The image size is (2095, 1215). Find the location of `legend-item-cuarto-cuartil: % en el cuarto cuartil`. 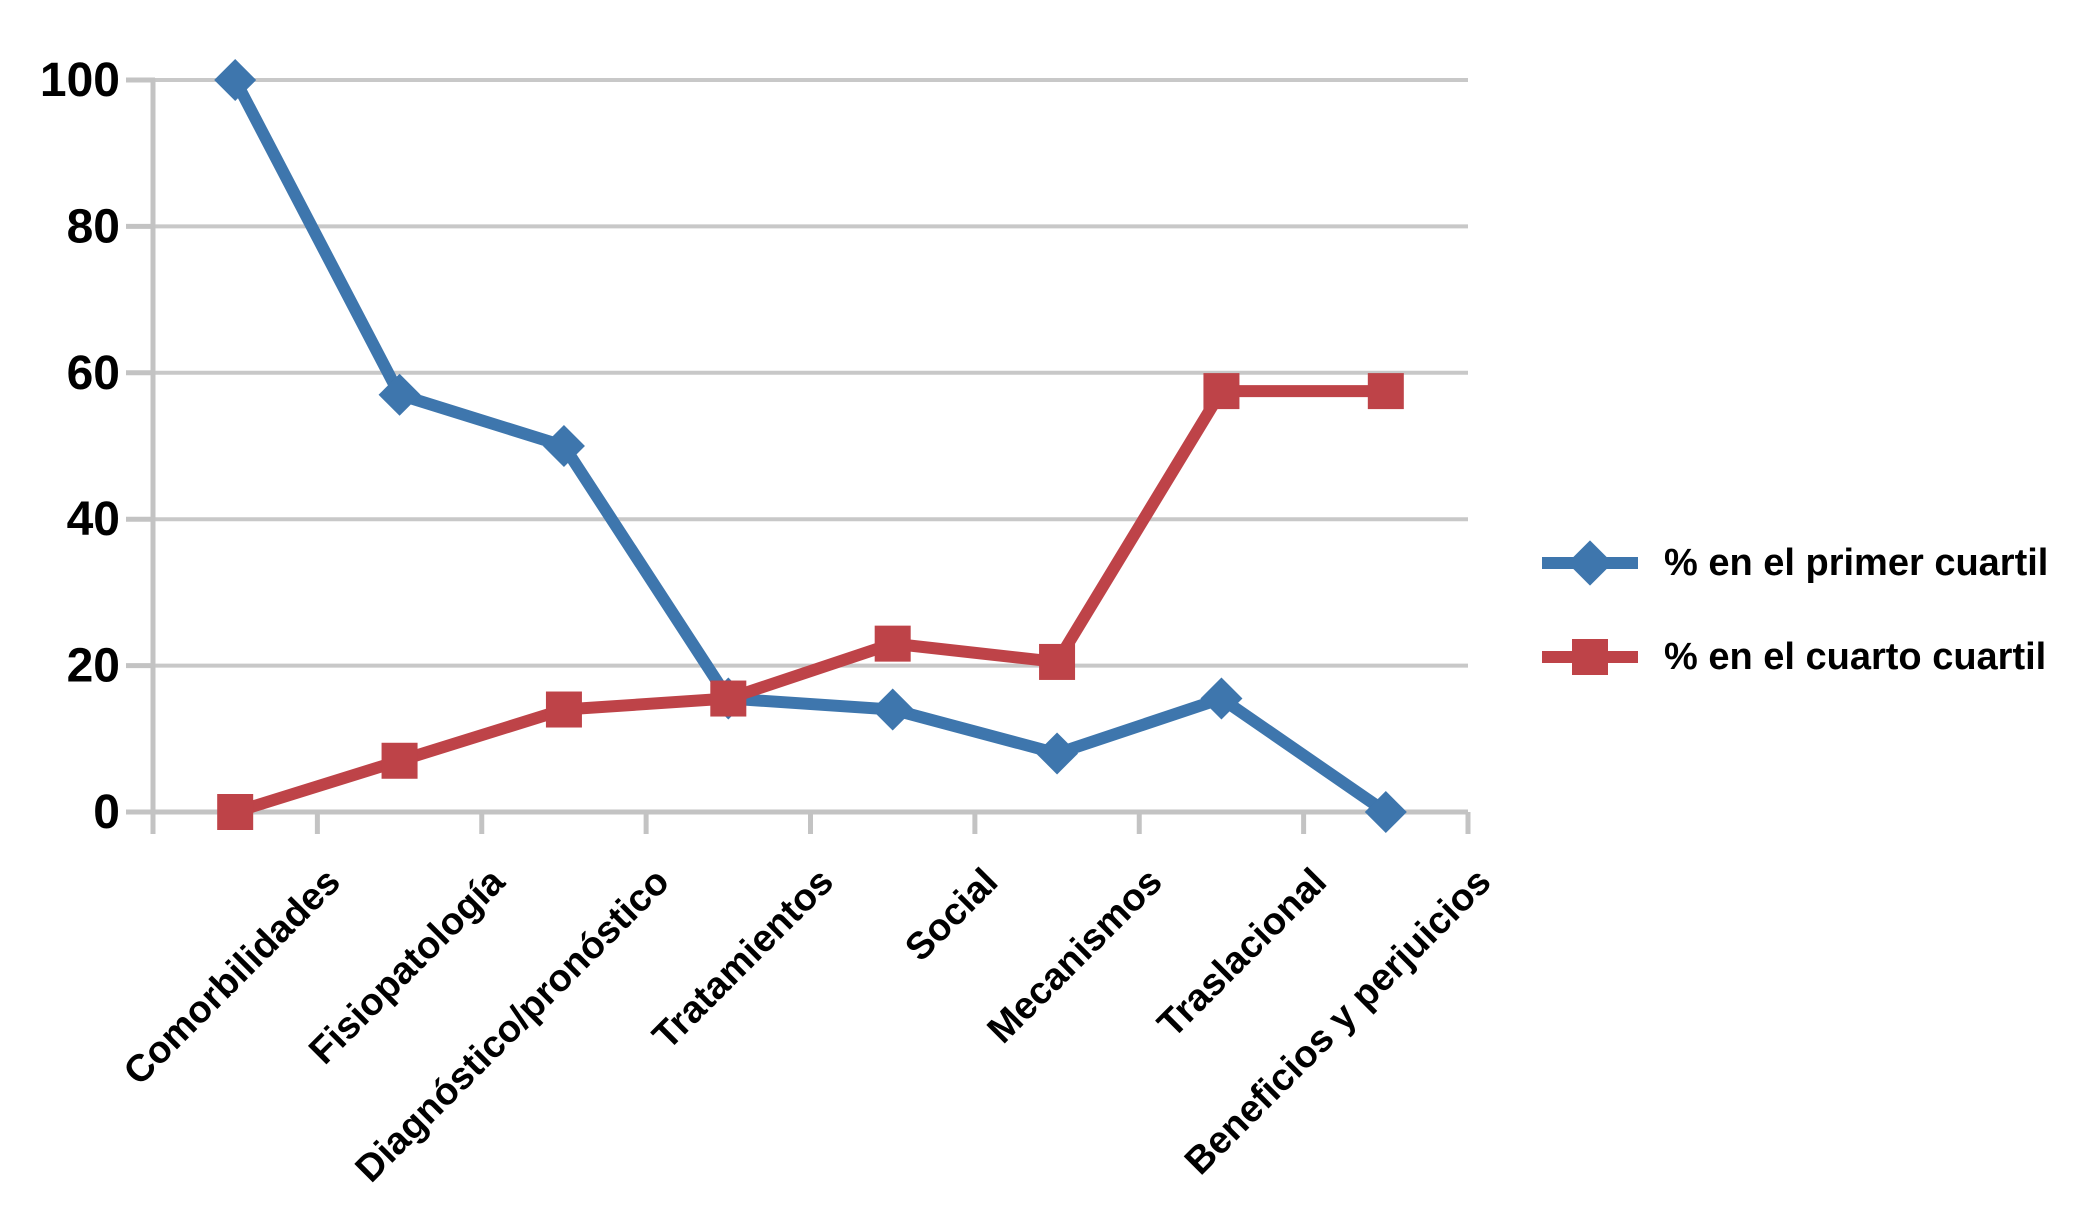

legend-item-cuarto-cuartil: % en el cuarto cuartil is located at coordinates (1795, 657).